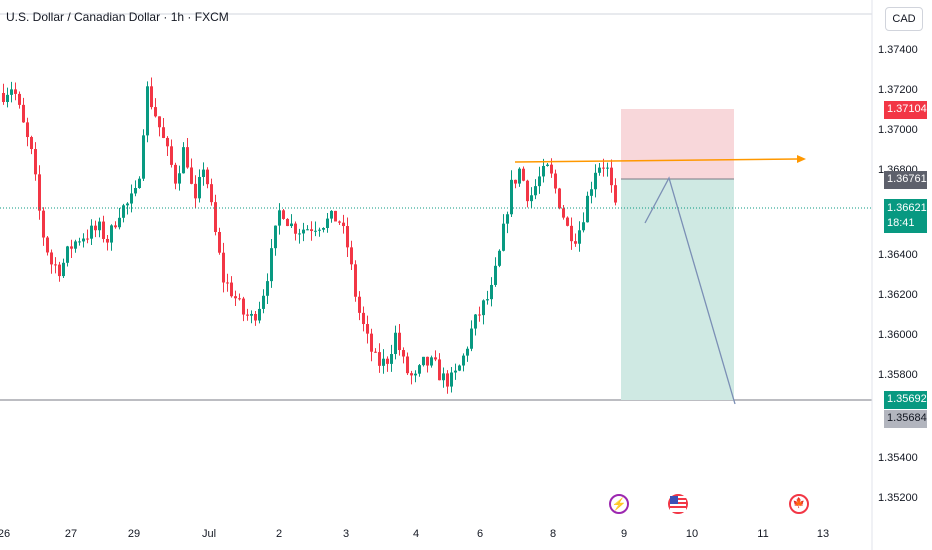 The width and height of the screenshot is (932, 550). I want to click on x-tick-label: 3, so click(346, 534).